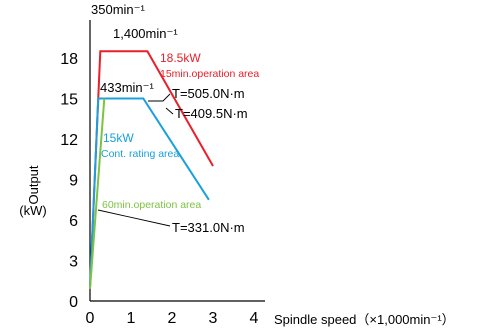 The width and height of the screenshot is (498, 329). I want to click on annotation-torque-331: T=331.0N·m, so click(208, 227).